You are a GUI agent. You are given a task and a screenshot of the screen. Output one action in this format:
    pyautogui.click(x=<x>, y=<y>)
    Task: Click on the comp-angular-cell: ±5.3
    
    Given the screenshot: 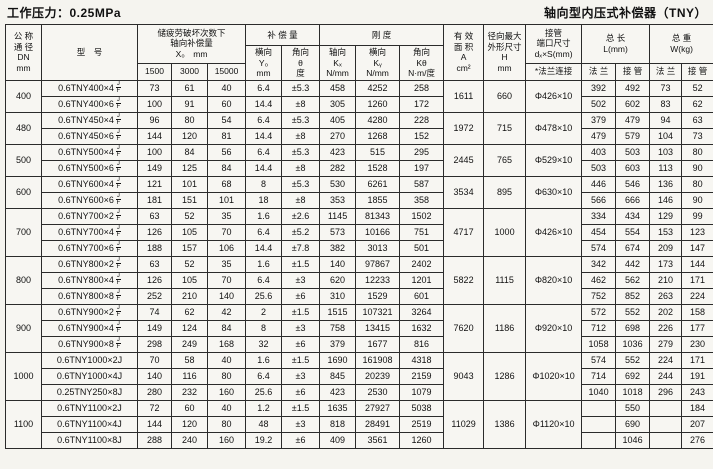 What is the action you would take?
    pyautogui.click(x=301, y=120)
    